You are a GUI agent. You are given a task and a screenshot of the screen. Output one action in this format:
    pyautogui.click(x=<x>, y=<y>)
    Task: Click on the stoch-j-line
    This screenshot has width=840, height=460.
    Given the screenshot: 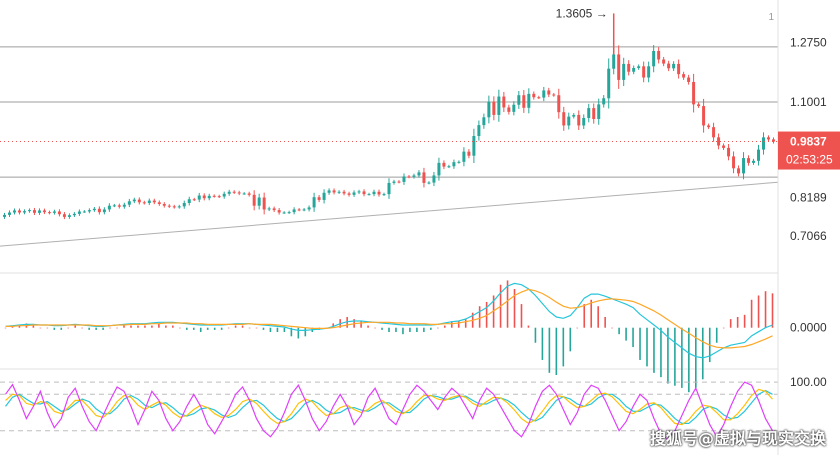 What is the action you would take?
    pyautogui.click(x=389, y=406)
    